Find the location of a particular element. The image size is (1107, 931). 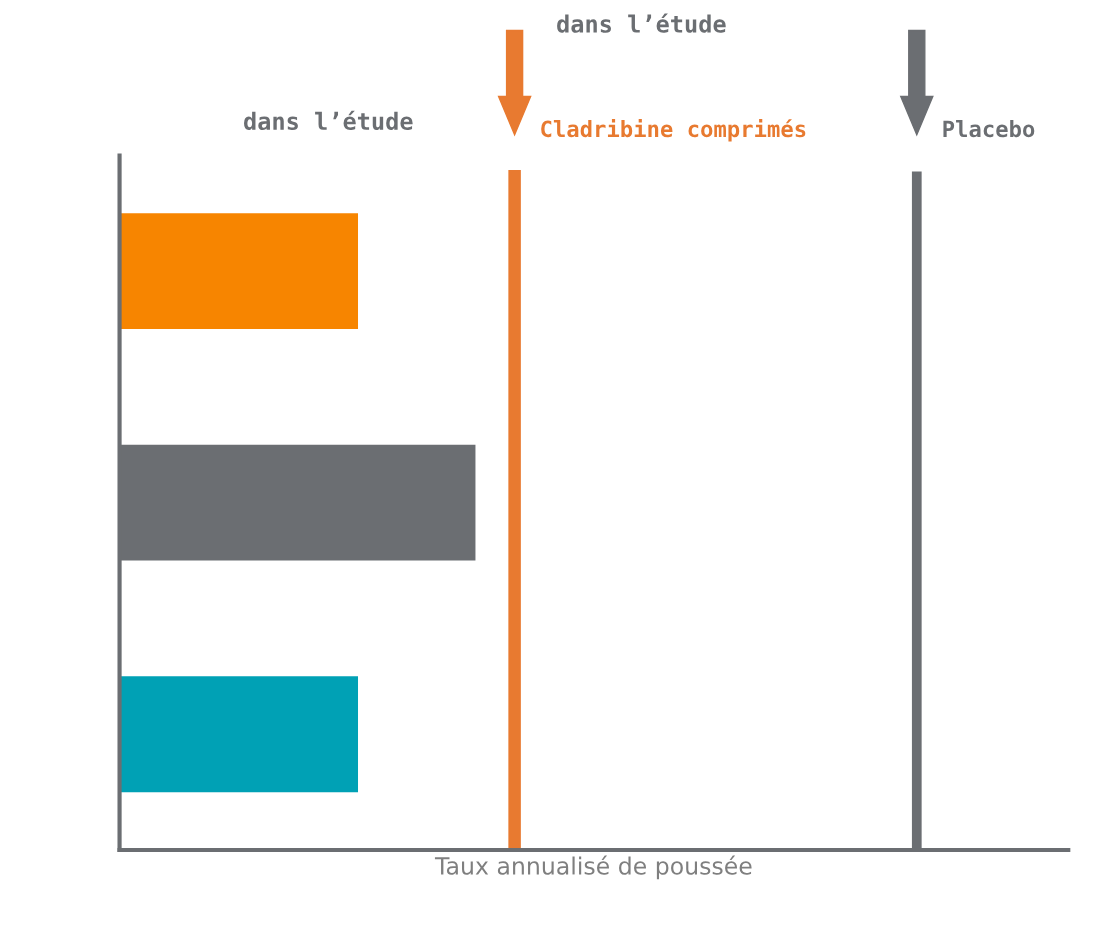

ref-line-label: Cladribine comprimés is located at coordinates (673, 130).